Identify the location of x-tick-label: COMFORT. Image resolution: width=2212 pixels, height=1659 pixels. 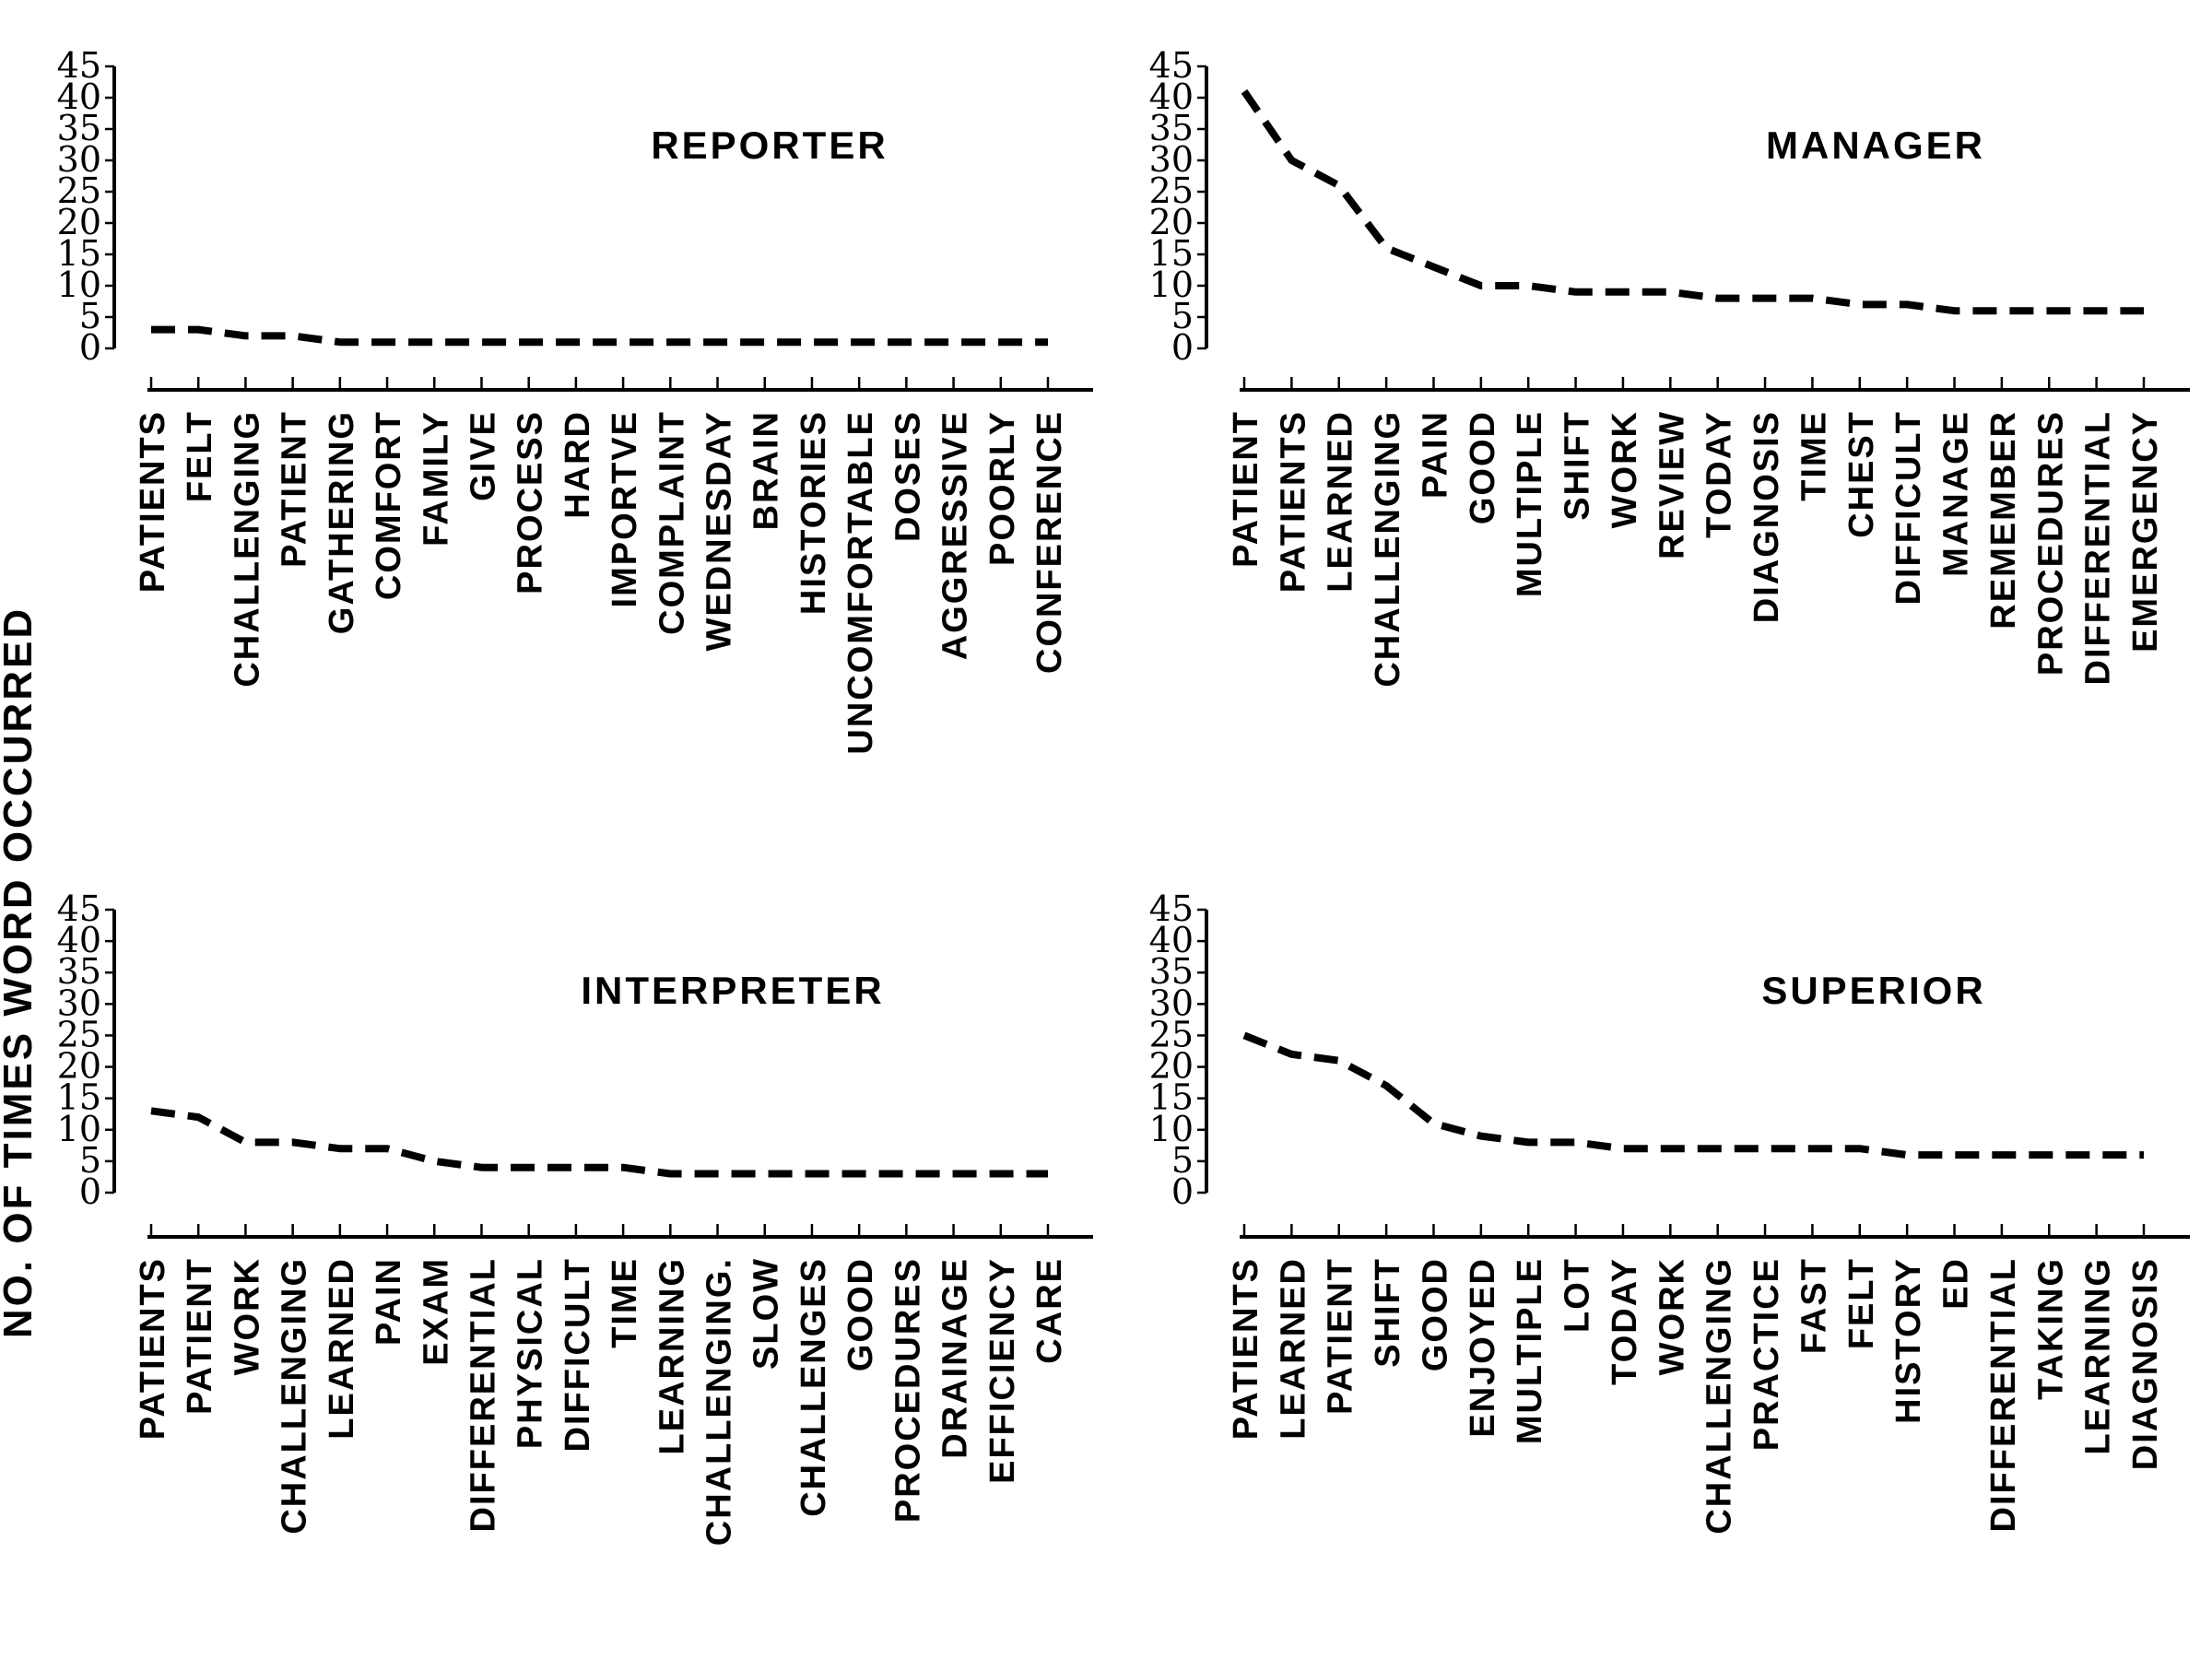
(389, 505).